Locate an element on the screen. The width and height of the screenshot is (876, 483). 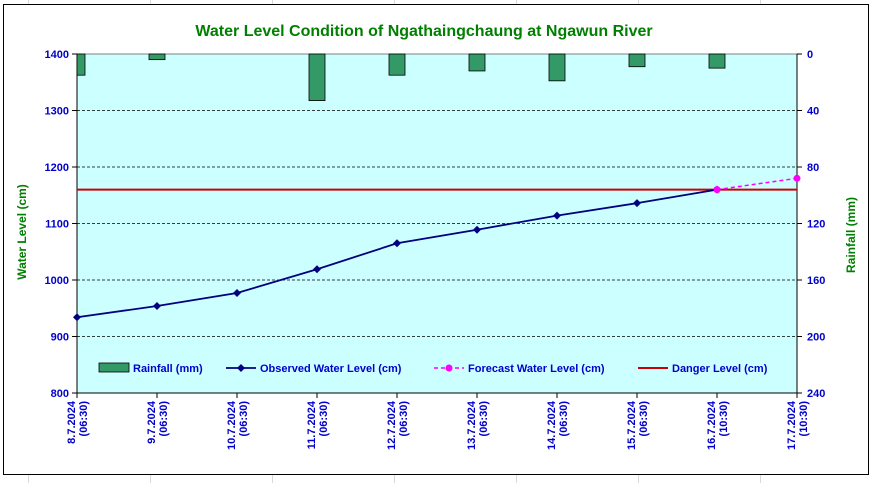
x-tick-label-date: 15.7.2024 is located at coordinates (632, 425).